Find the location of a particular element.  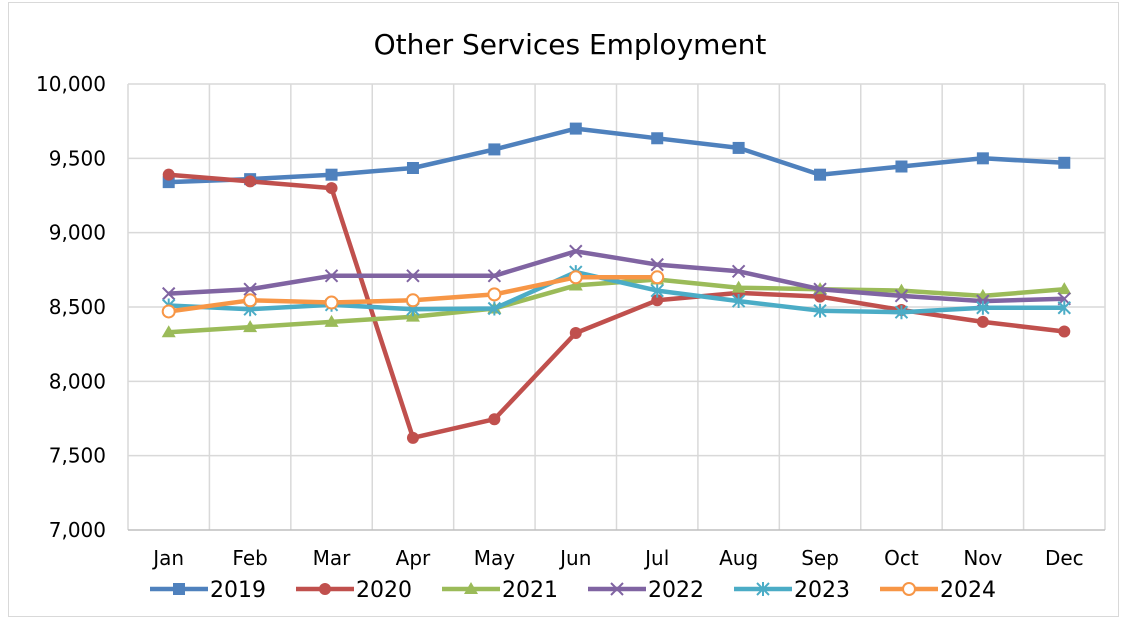

y-tick-label: 8,500 is located at coordinates (77, 307).